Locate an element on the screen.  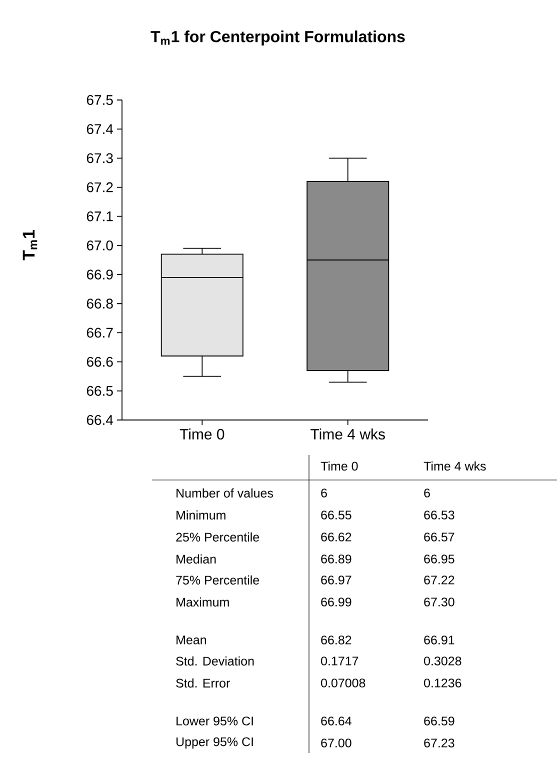
text: 66.89 is located at coordinates (336, 559).